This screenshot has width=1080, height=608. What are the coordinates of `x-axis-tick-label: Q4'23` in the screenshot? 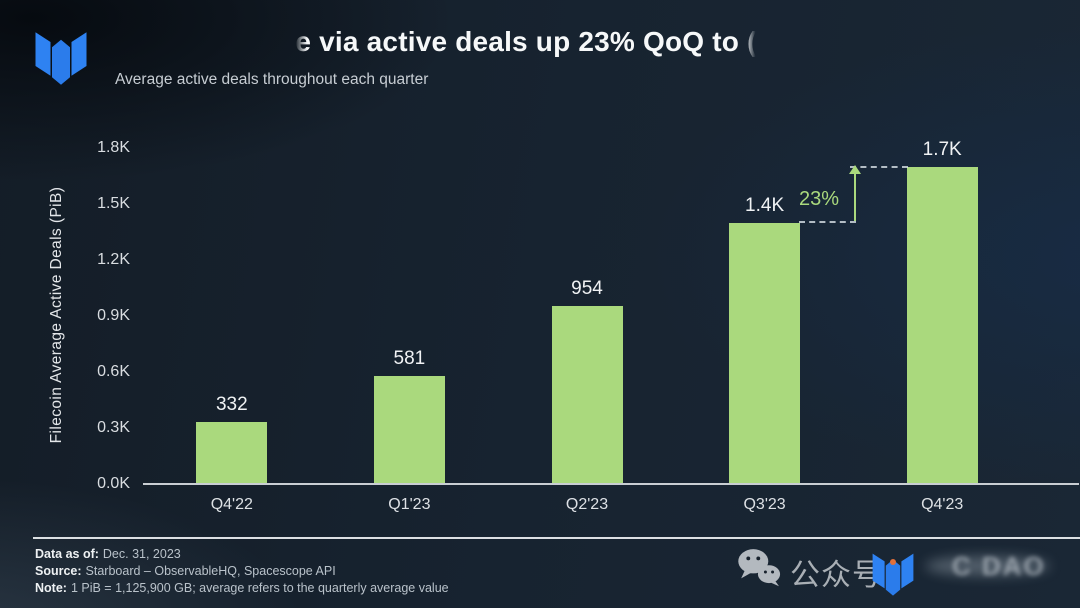 It's located at (942, 504).